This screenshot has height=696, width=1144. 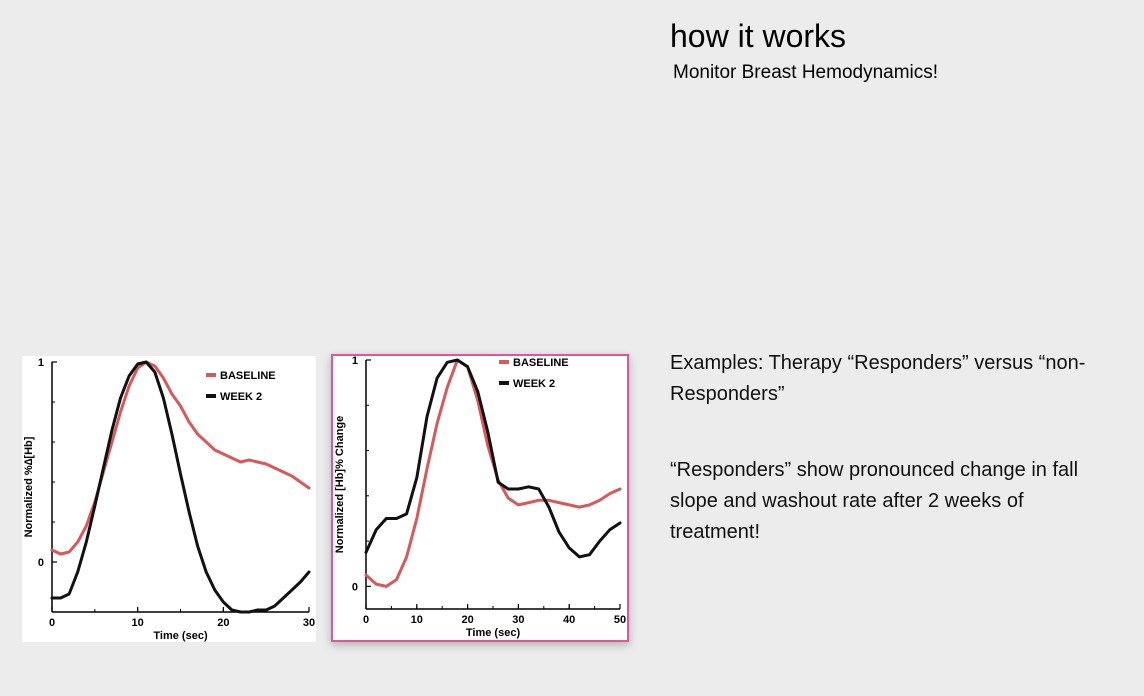 I want to click on y-axis-label: Normalized %∆[Hb], so click(x=29, y=486).